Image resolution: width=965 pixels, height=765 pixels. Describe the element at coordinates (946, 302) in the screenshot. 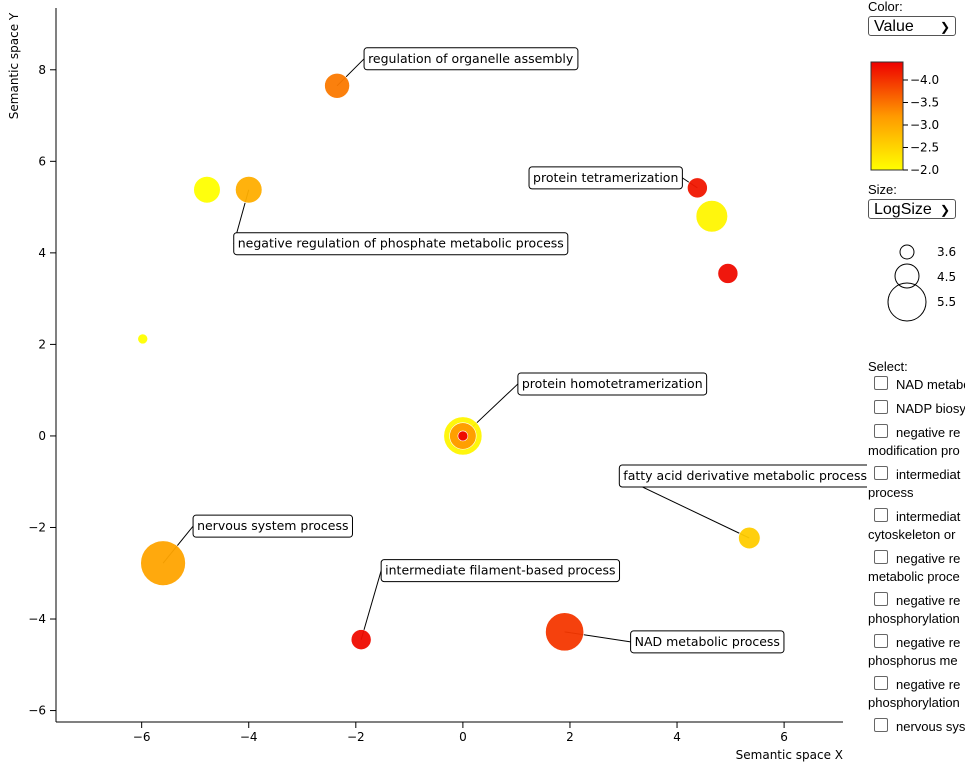

I see `size-legend-label: 5.5` at that location.